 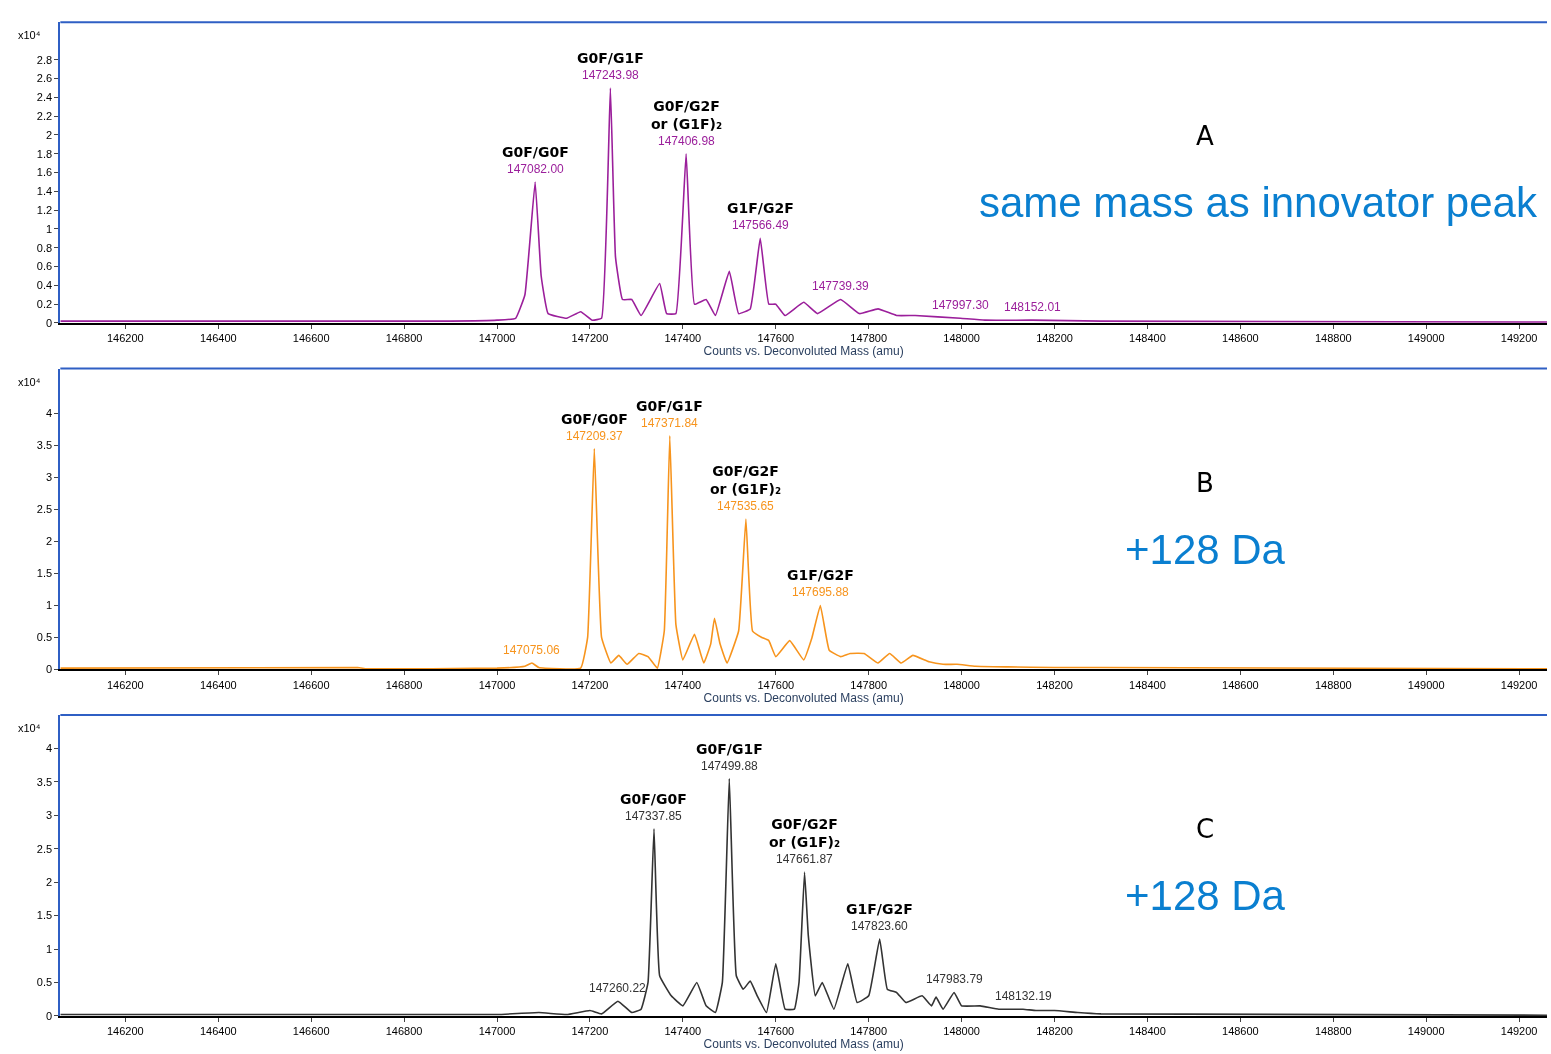 What do you see at coordinates (670, 423) in the screenshot?
I see `annotation: 147371.84` at bounding box center [670, 423].